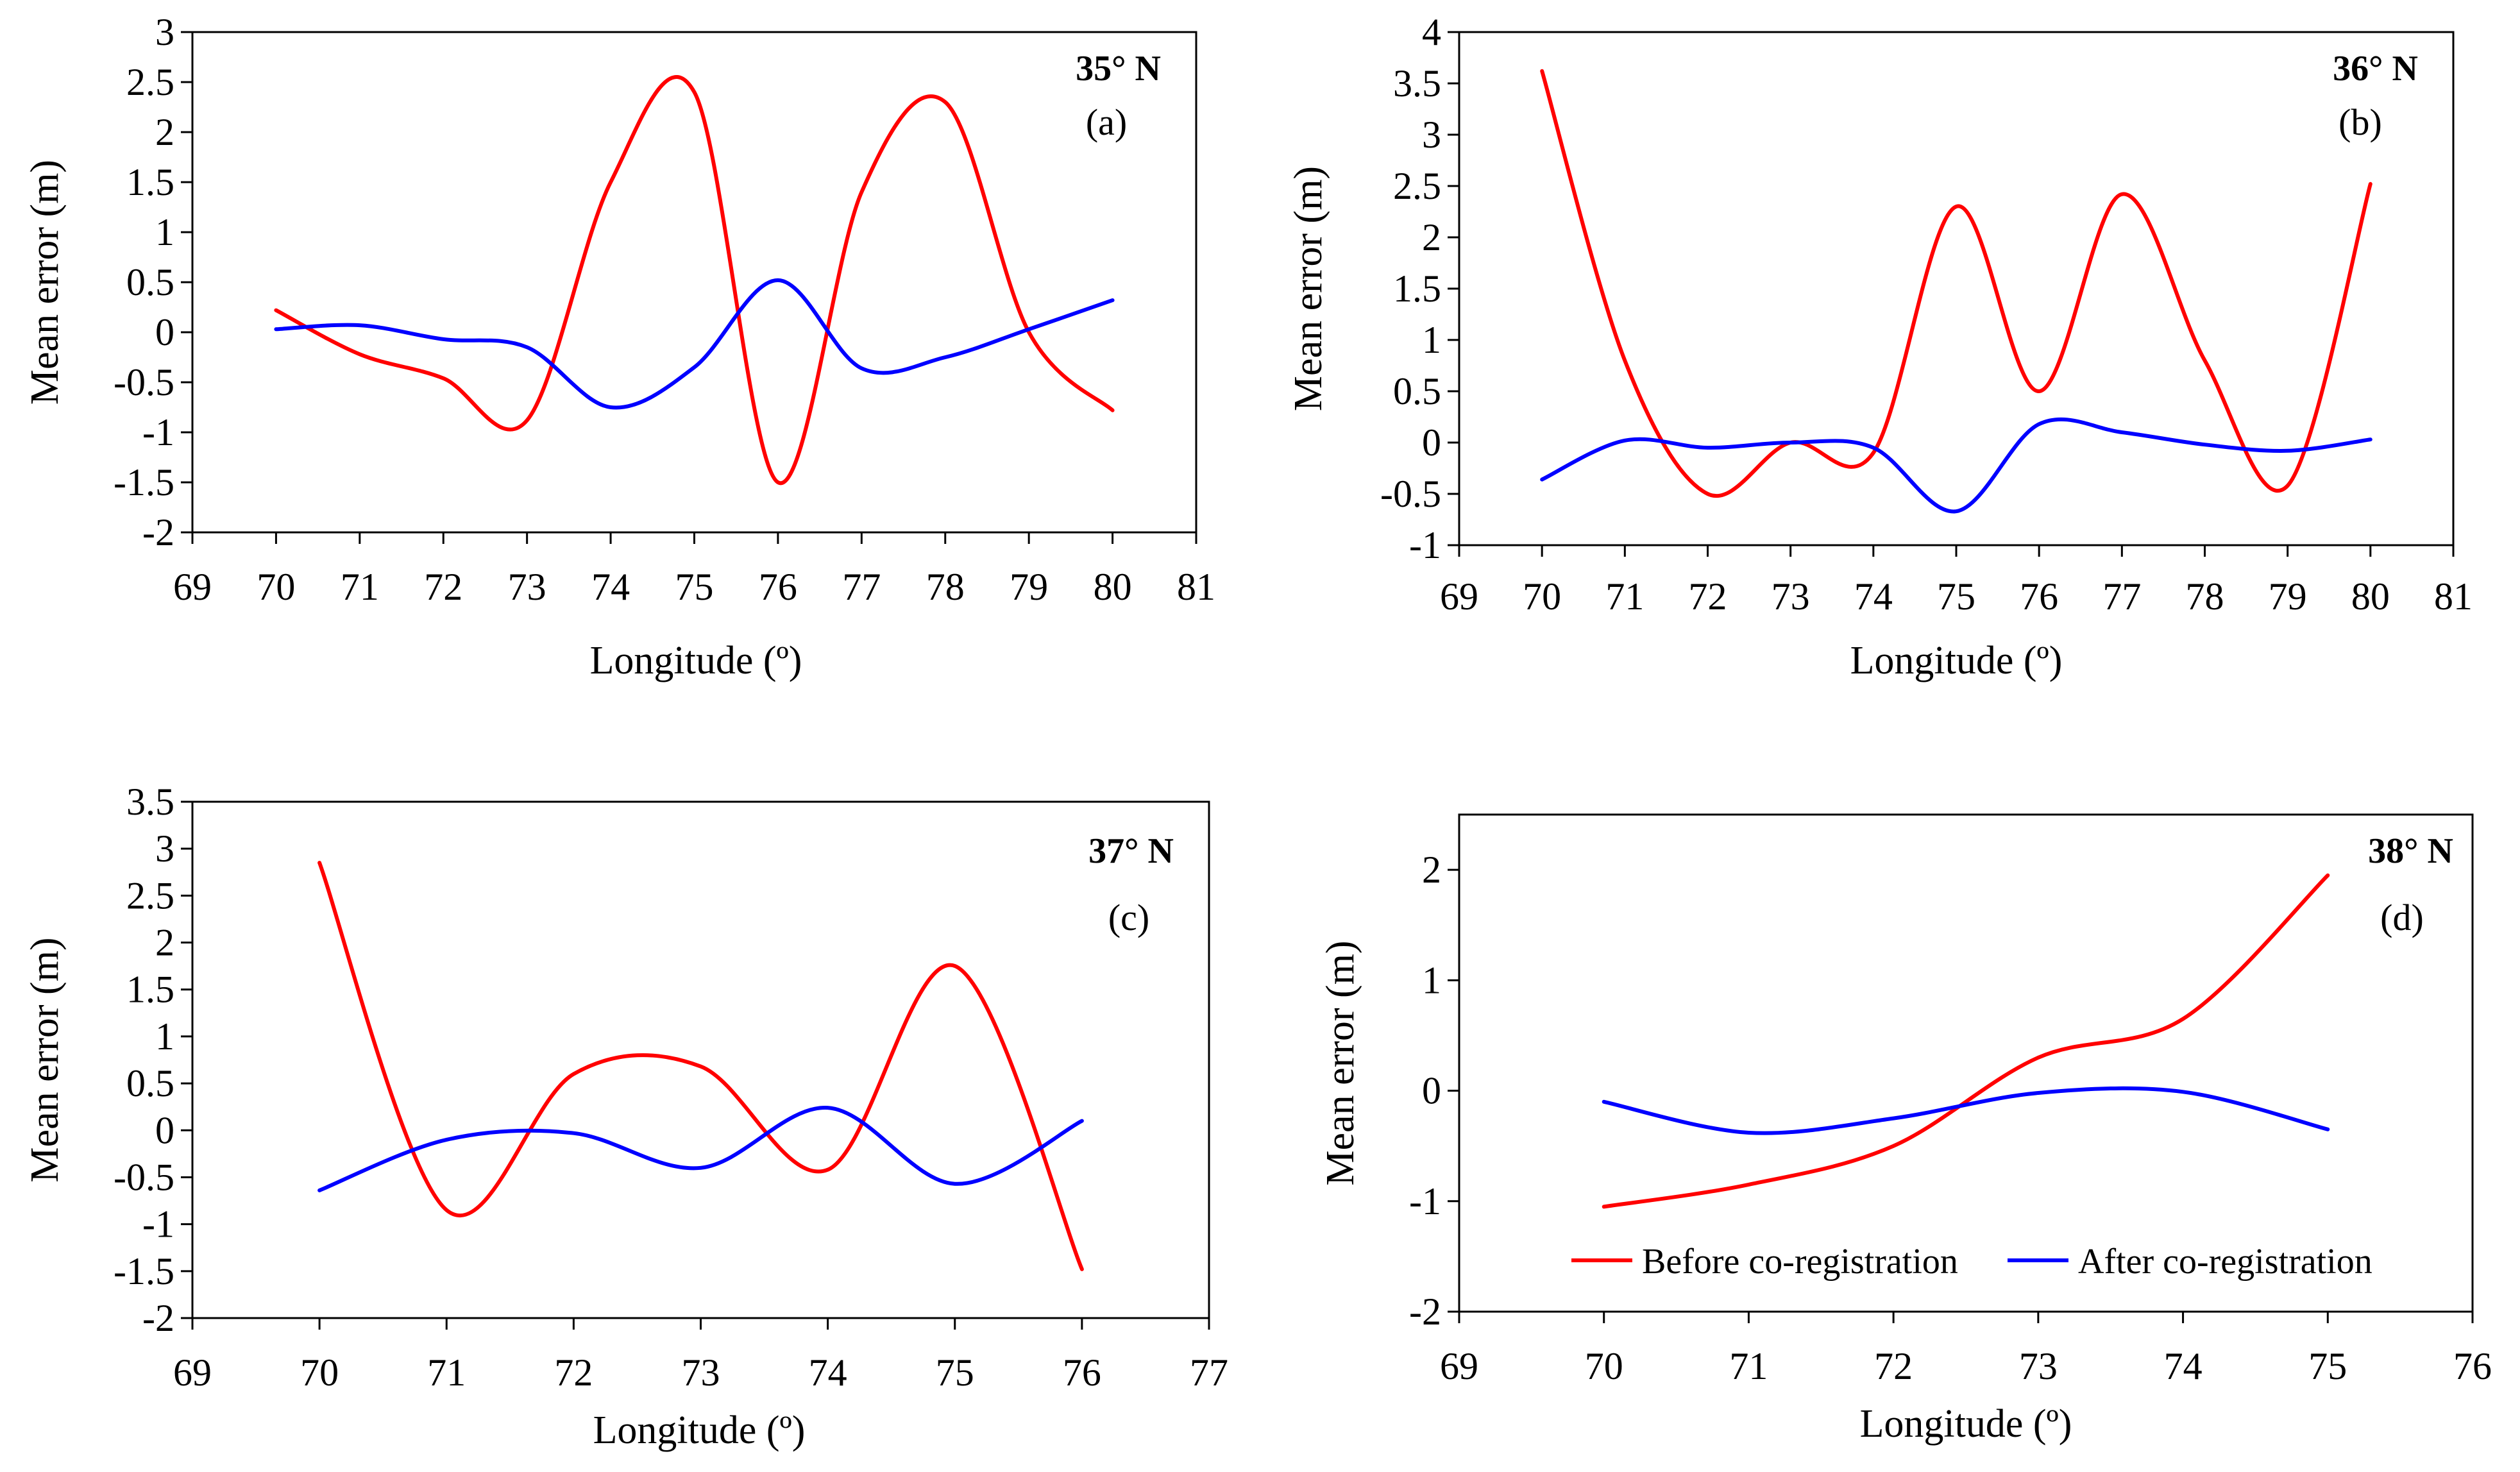 The width and height of the screenshot is (2520, 1472). What do you see at coordinates (1800, 1262) in the screenshot?
I see `legend-label: Before co-registration` at bounding box center [1800, 1262].